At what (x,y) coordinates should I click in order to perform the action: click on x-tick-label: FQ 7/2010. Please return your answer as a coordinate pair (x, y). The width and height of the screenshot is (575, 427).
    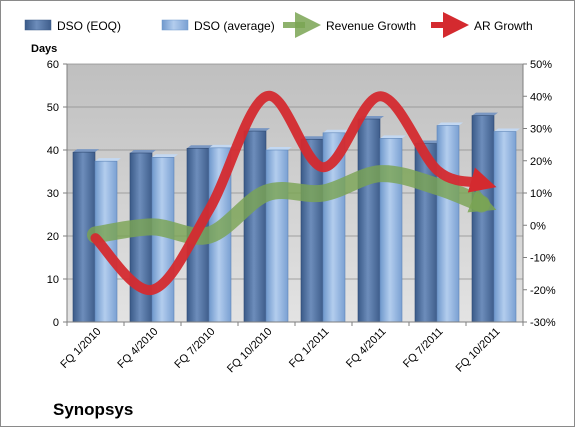
    Looking at the image, I should click on (194, 348).